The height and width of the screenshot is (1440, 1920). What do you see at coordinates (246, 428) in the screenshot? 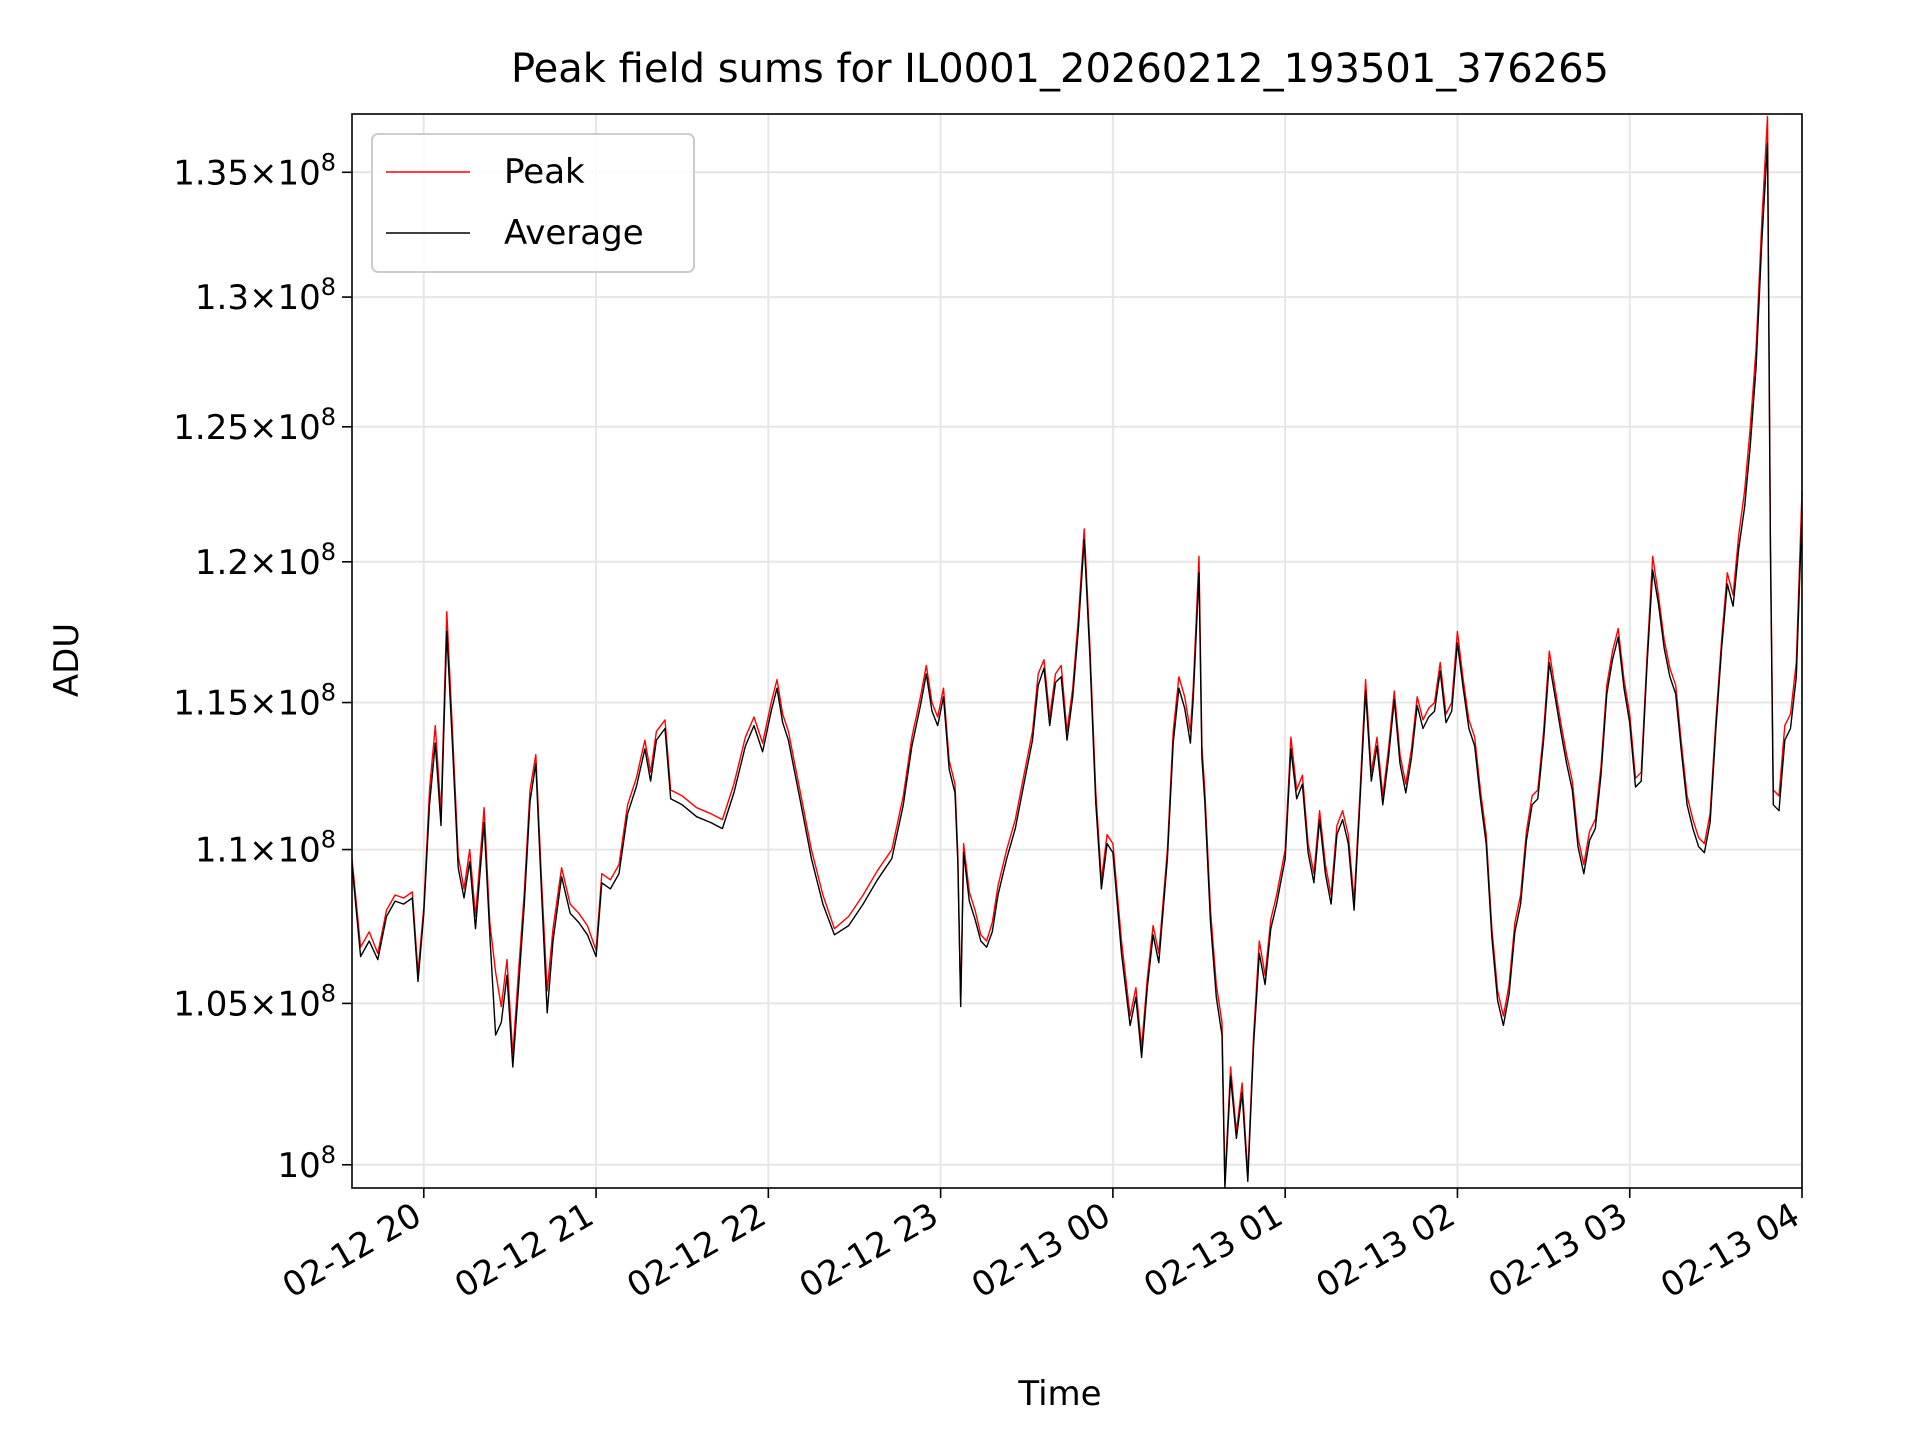
I see `y-tick-base: 1.25×10` at bounding box center [246, 428].